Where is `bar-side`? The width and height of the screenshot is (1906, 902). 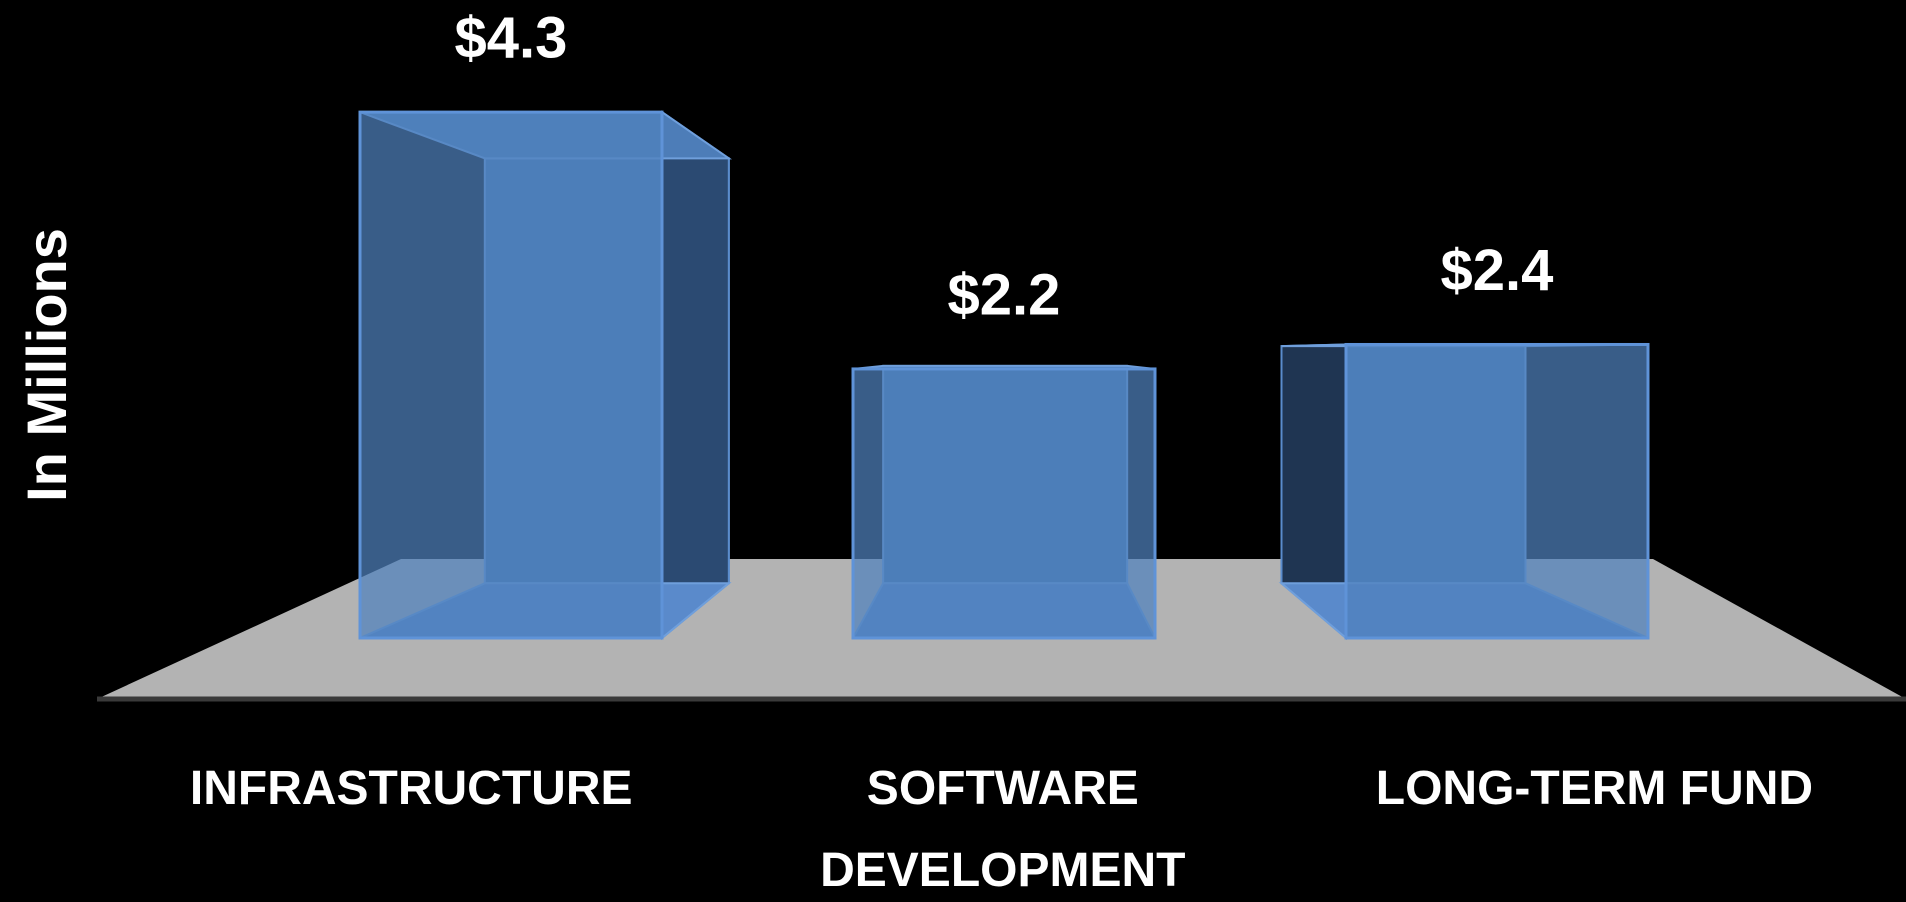 bar-side is located at coordinates (695, 375).